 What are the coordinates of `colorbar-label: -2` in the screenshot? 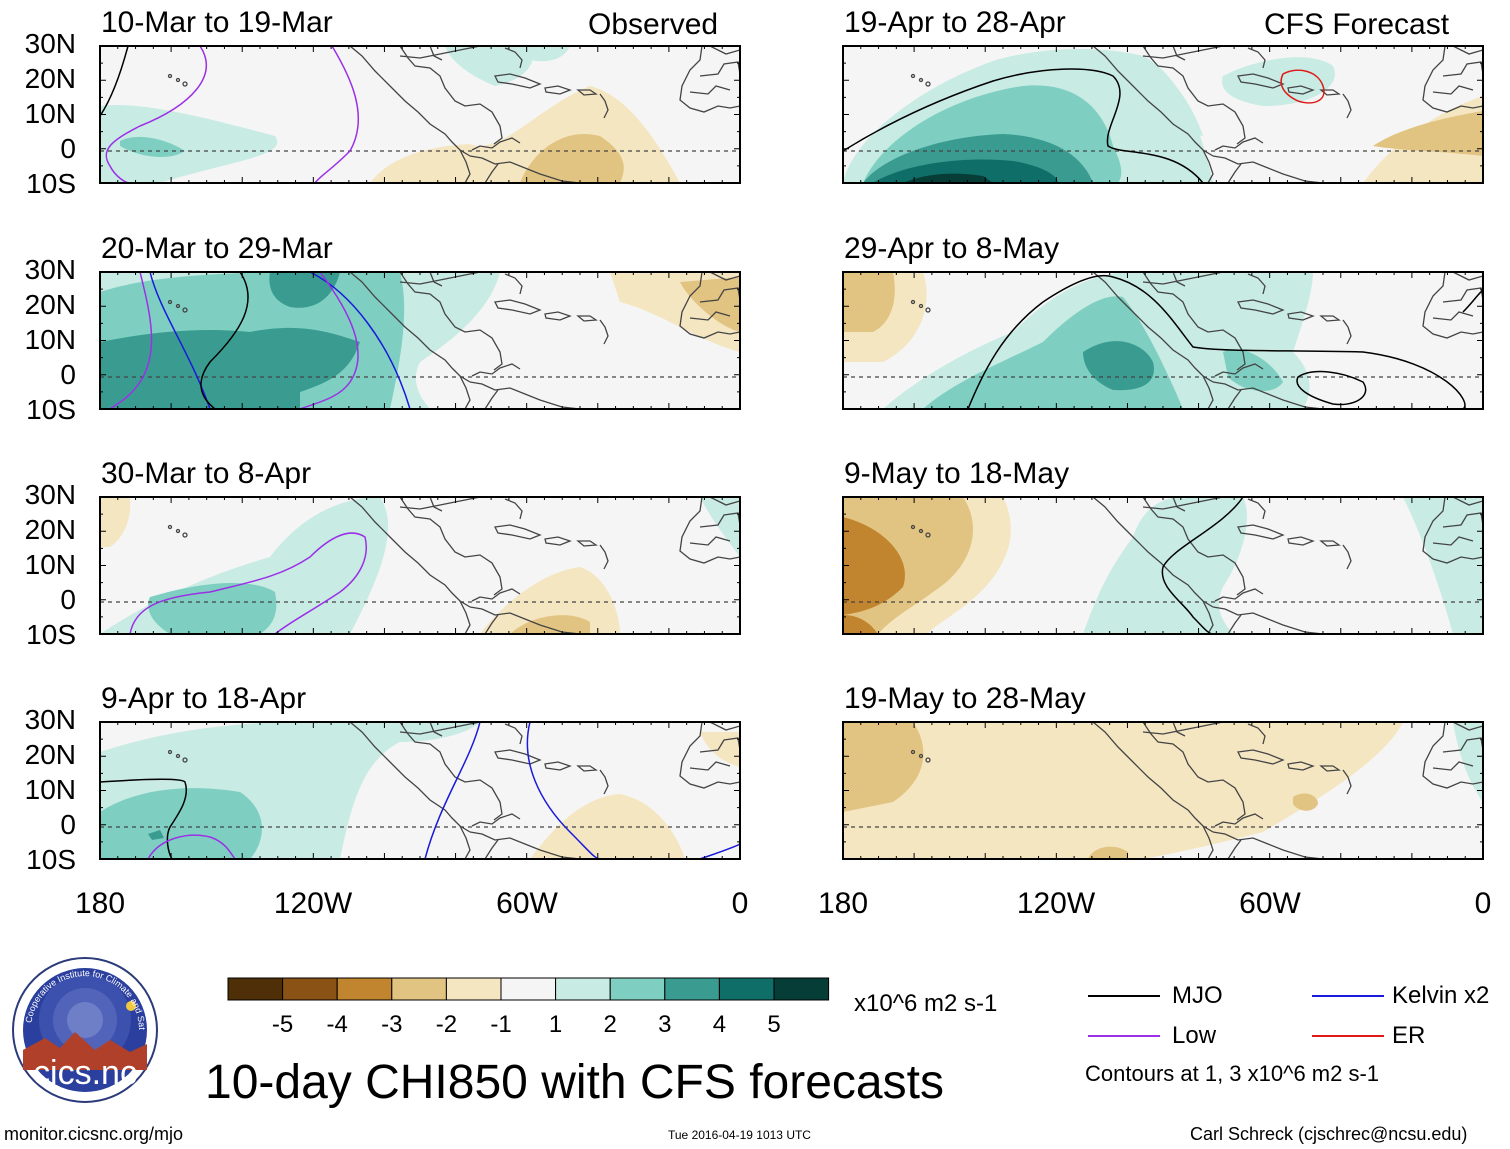 It's located at (446, 1024).